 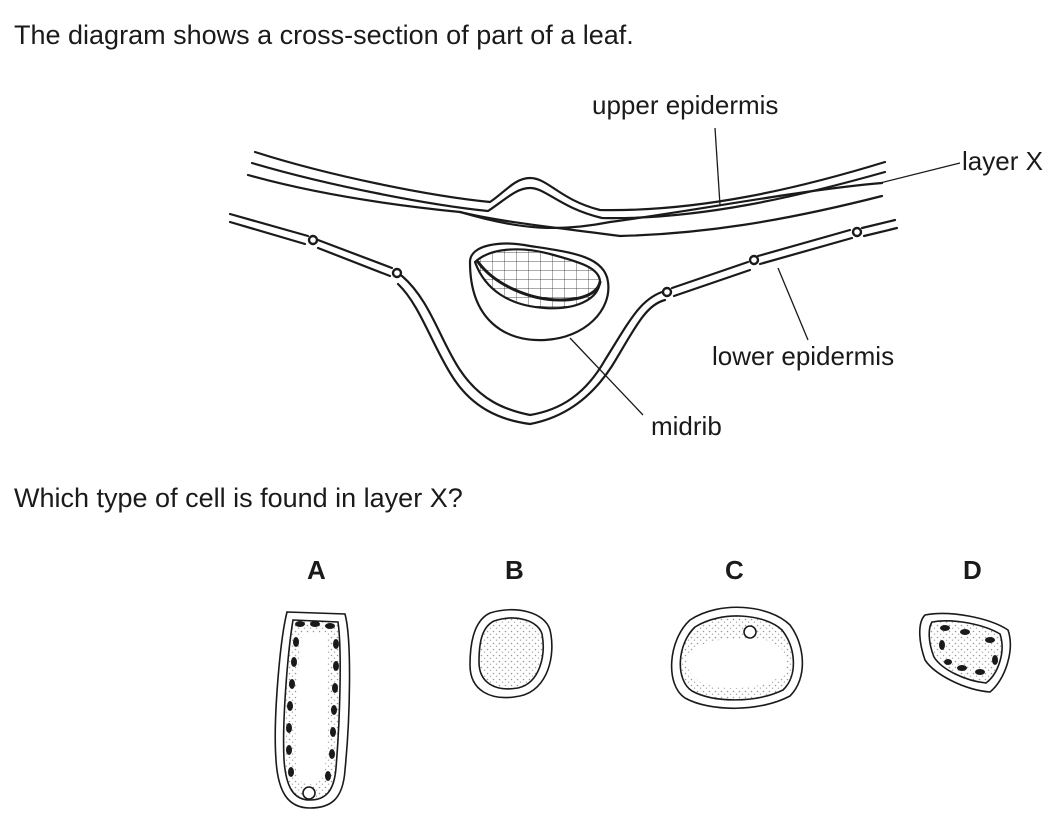 What do you see at coordinates (238, 498) in the screenshot?
I see `question-text: Which type of cell is found in layer X?` at bounding box center [238, 498].